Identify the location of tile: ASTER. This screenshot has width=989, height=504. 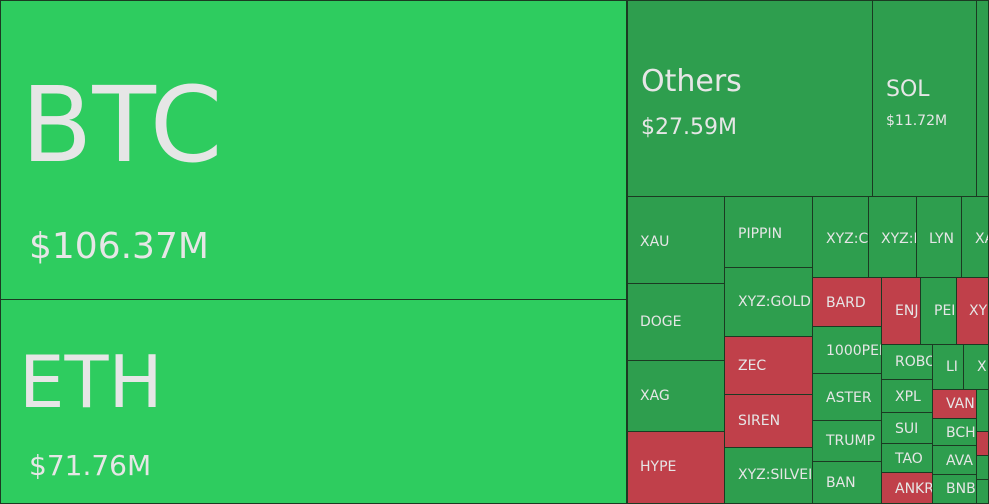
(847, 397).